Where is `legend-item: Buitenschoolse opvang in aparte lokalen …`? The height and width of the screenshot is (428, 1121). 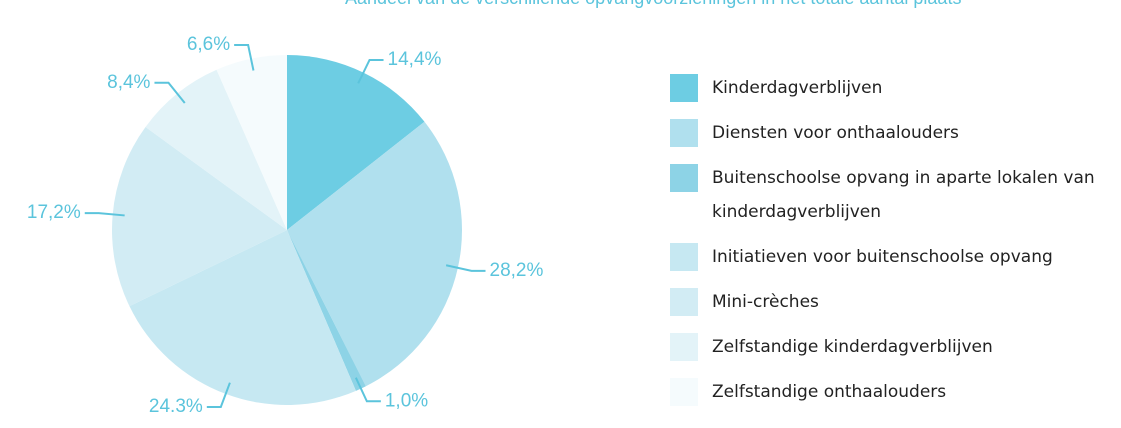 legend-item: Buitenschoolse opvang in aparte lokalen … is located at coordinates (895, 196).